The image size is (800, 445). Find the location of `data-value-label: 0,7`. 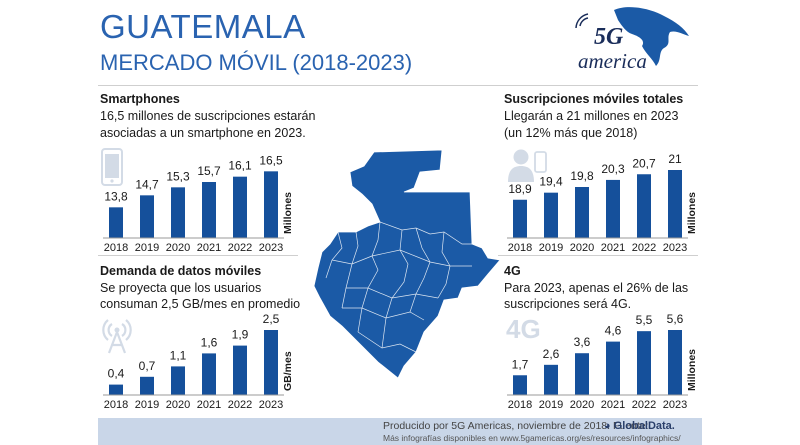

data-value-label: 0,7 is located at coordinates (147, 366).